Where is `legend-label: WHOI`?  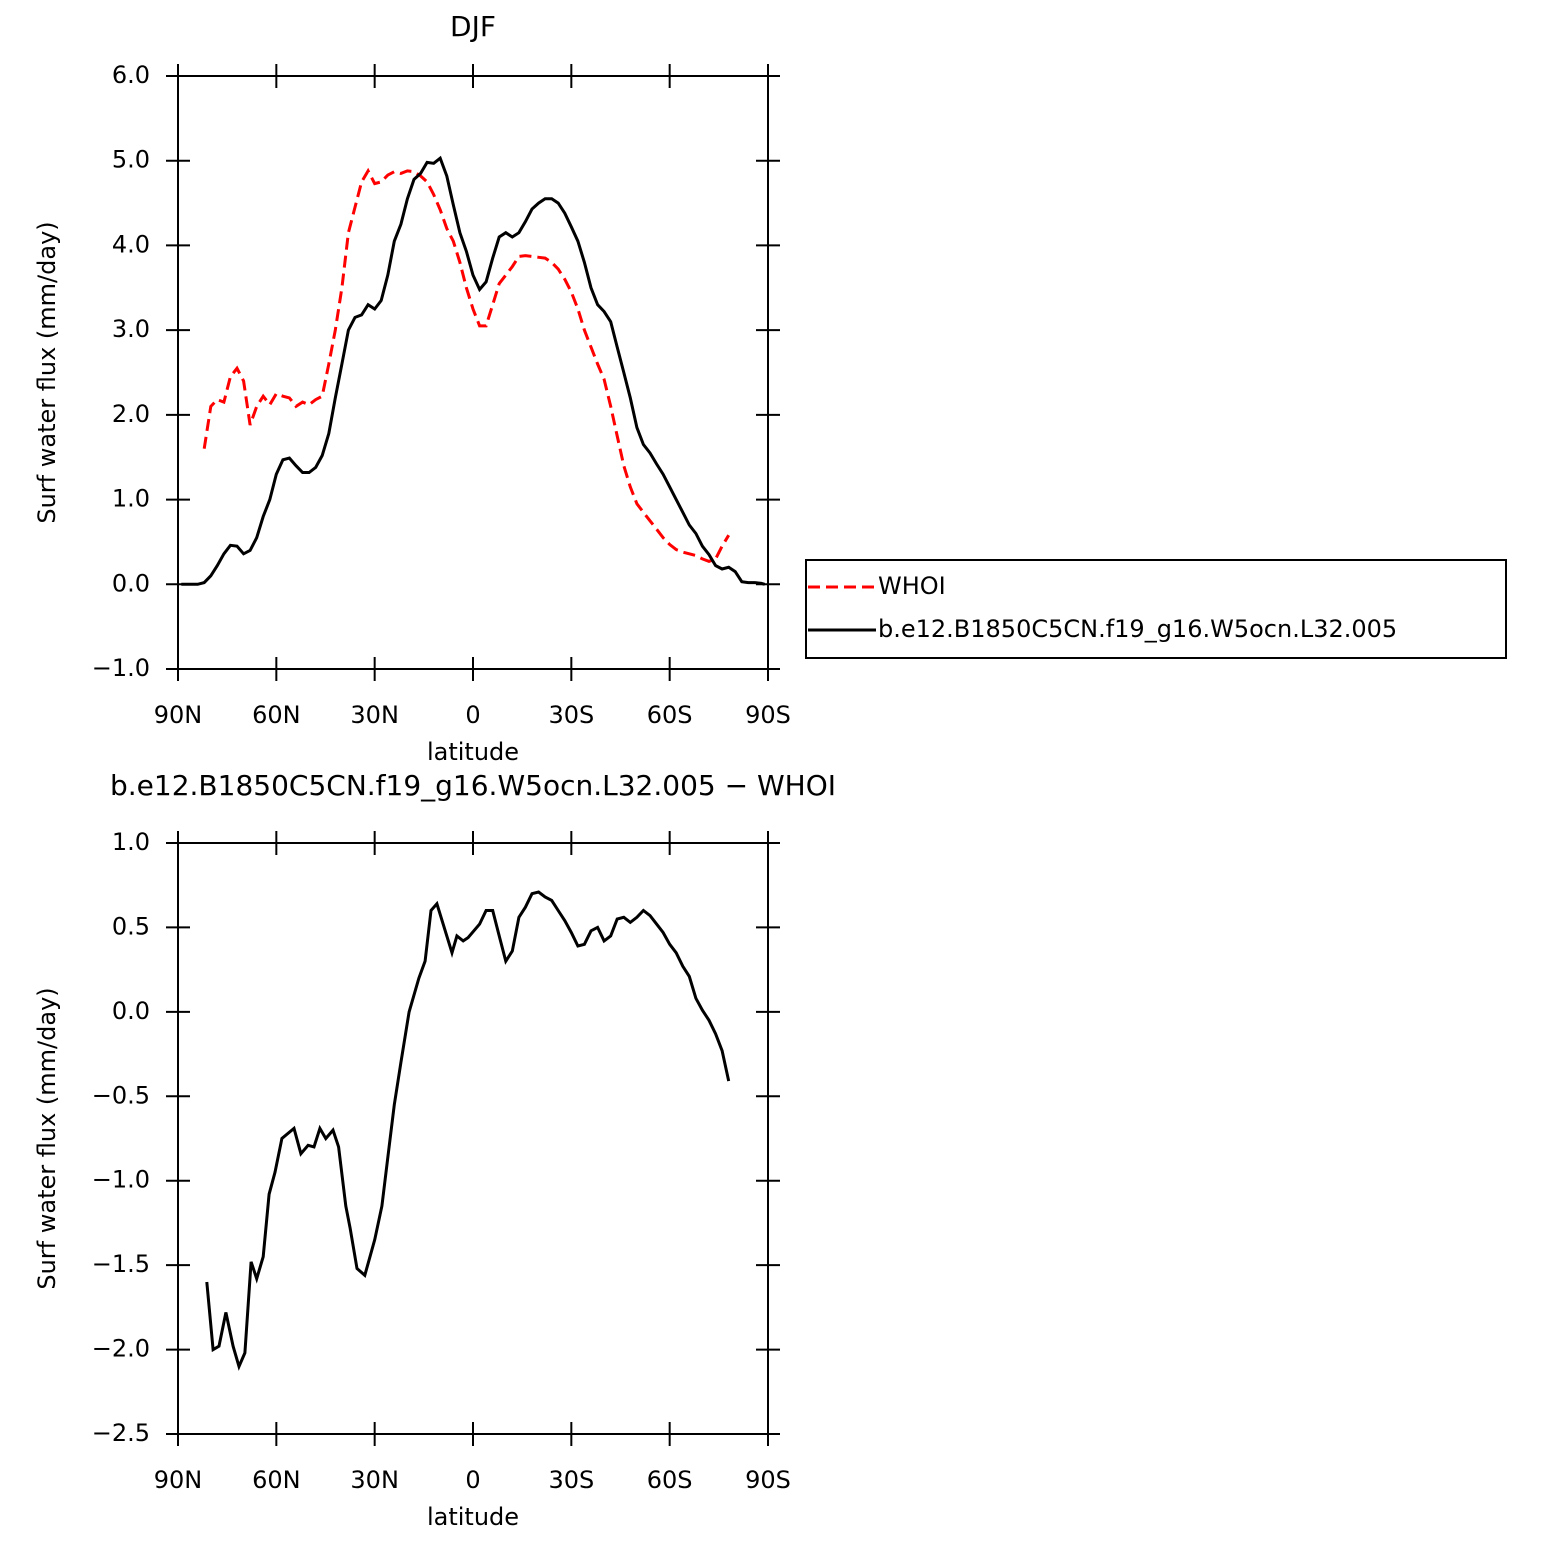 legend-label: WHOI is located at coordinates (912, 586).